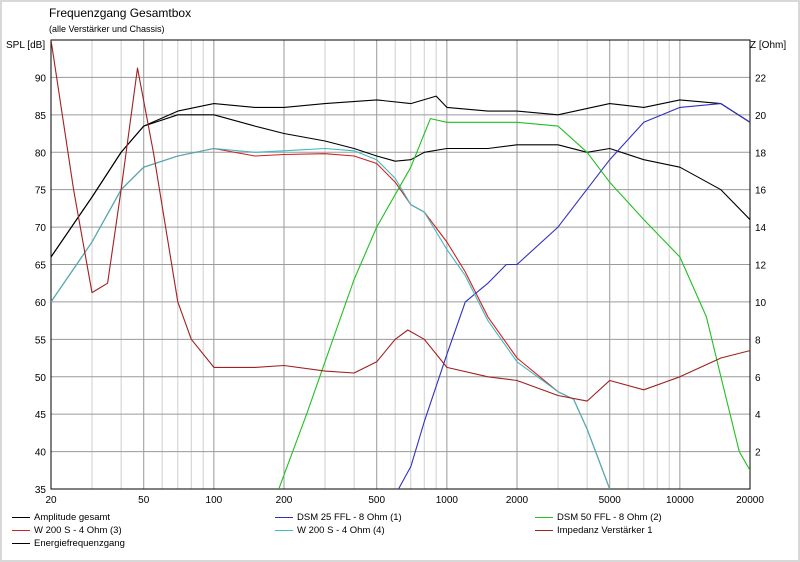  Describe the element at coordinates (26, 45) in the screenshot. I see `y-axis-label-left: SPL [dB]` at that location.